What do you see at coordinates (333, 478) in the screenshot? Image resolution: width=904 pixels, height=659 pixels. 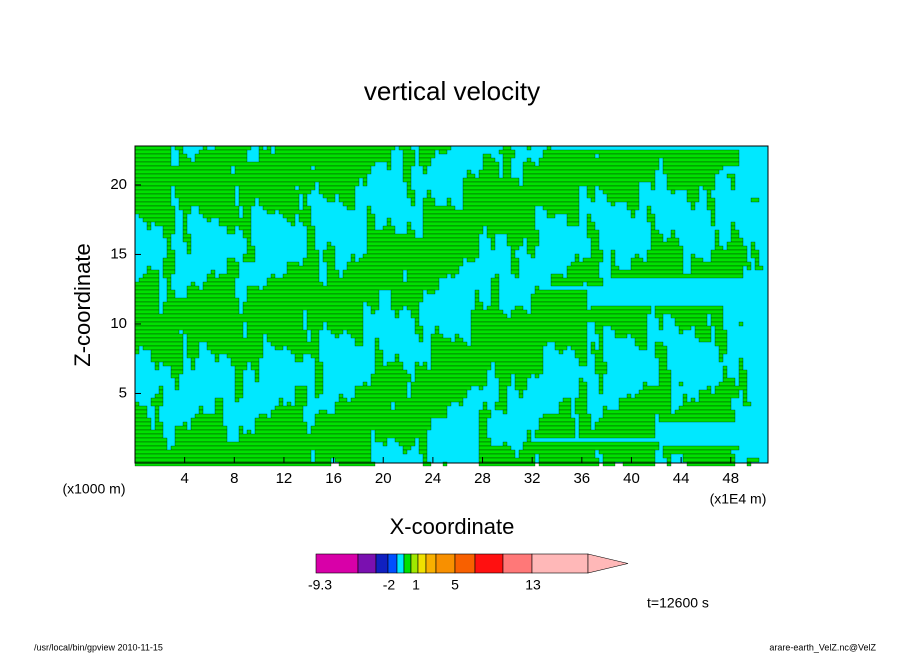 I see `x-tick-label: 16` at bounding box center [333, 478].